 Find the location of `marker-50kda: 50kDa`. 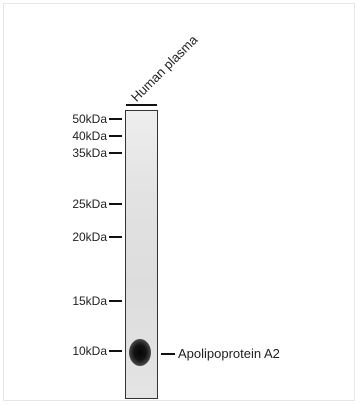

marker-50kda: 50kDa is located at coordinates (97, 119).